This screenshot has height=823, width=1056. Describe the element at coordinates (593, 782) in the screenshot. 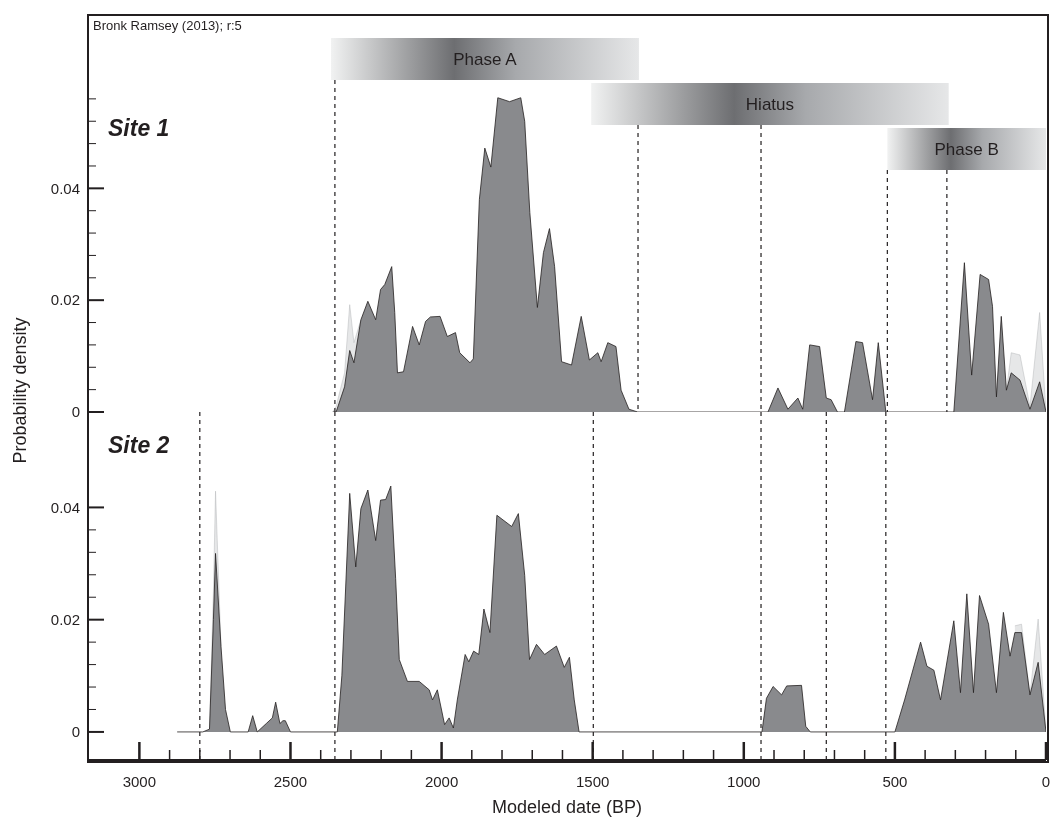

I see `x-tick-label: 1500` at that location.